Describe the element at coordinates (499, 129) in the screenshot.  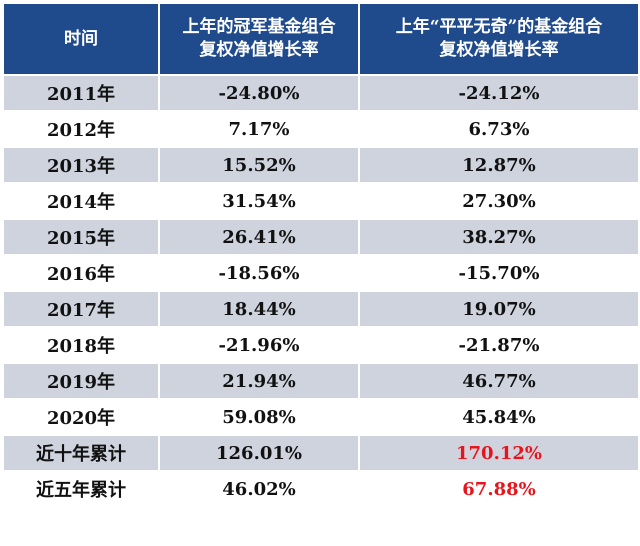
I see `cell-ordinary-return: 6.73%` at that location.